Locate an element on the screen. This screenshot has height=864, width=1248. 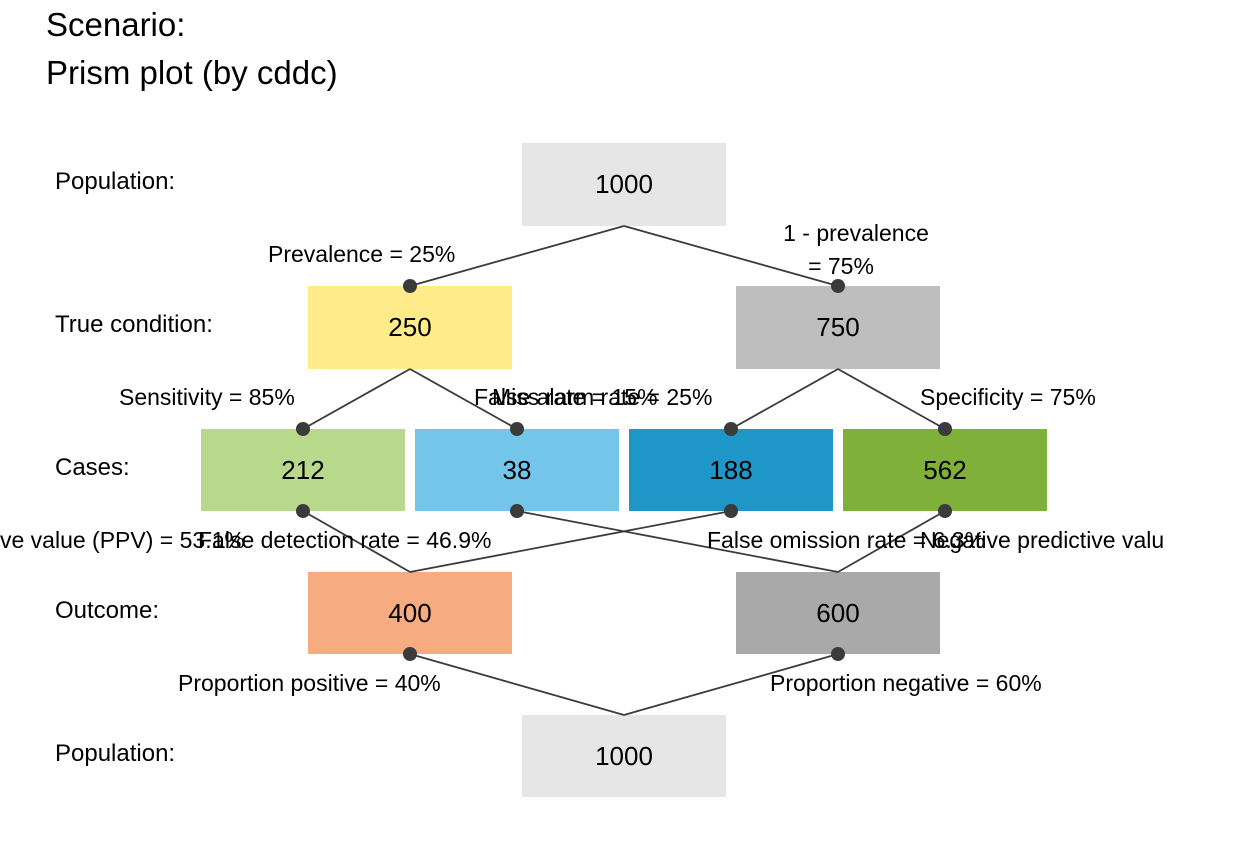
condition-true-box: 250 is located at coordinates (410, 327).